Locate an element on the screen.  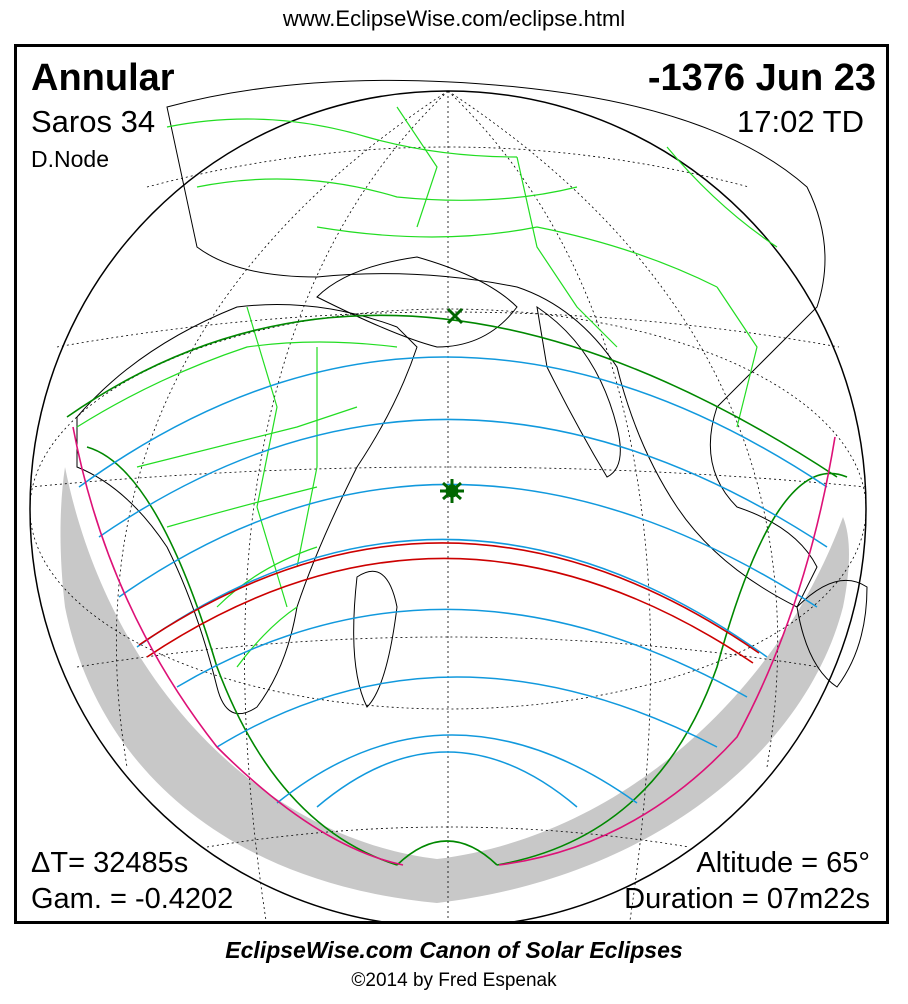
canon-title: EclipseWise.com Canon of Solar Eclipses is located at coordinates (454, 950).